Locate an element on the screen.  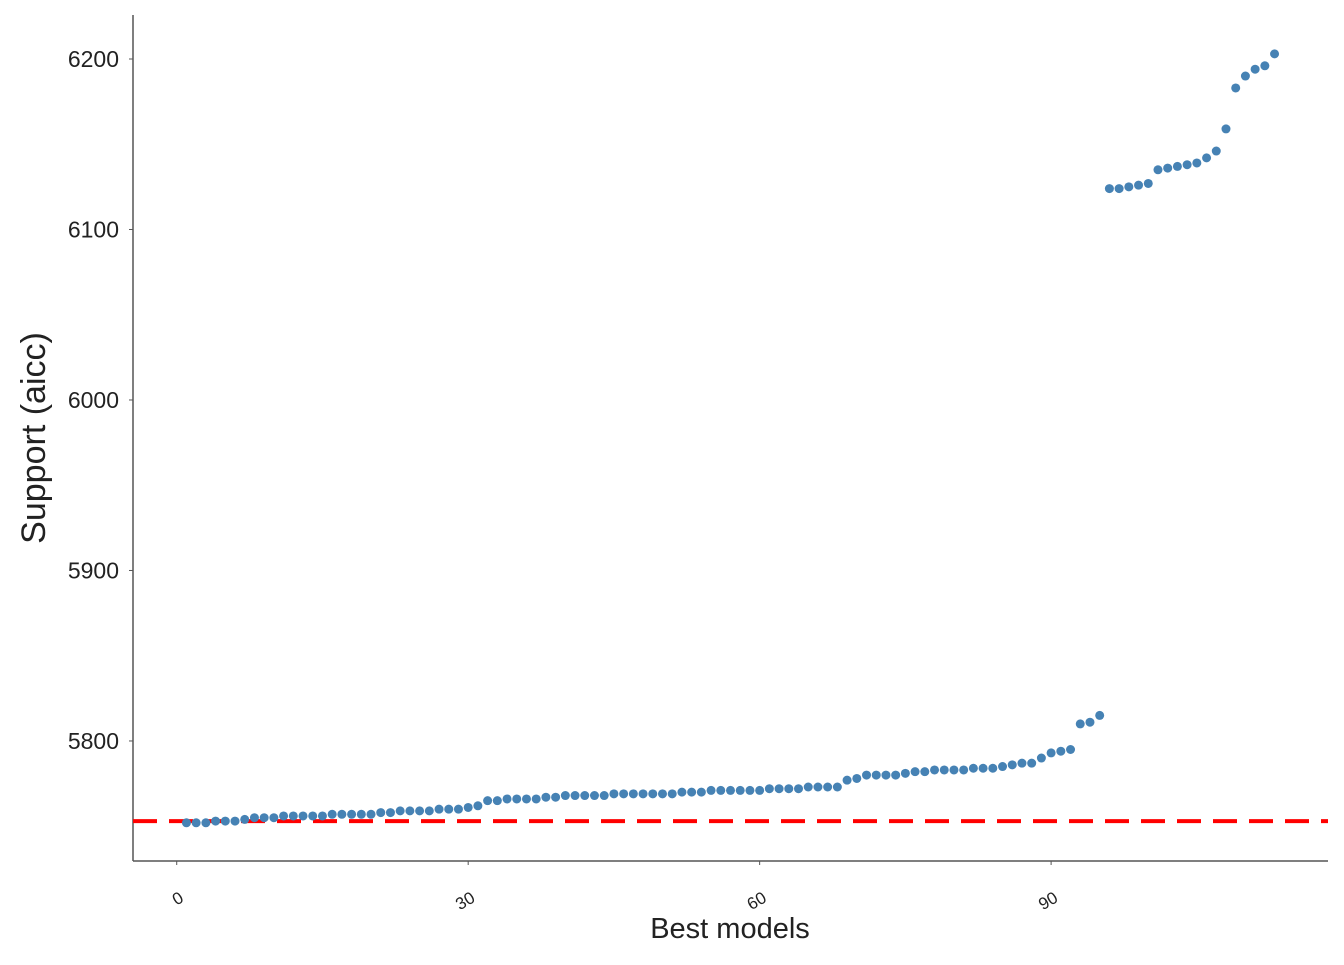
y-tick-label: 6100 is located at coordinates (93, 229).